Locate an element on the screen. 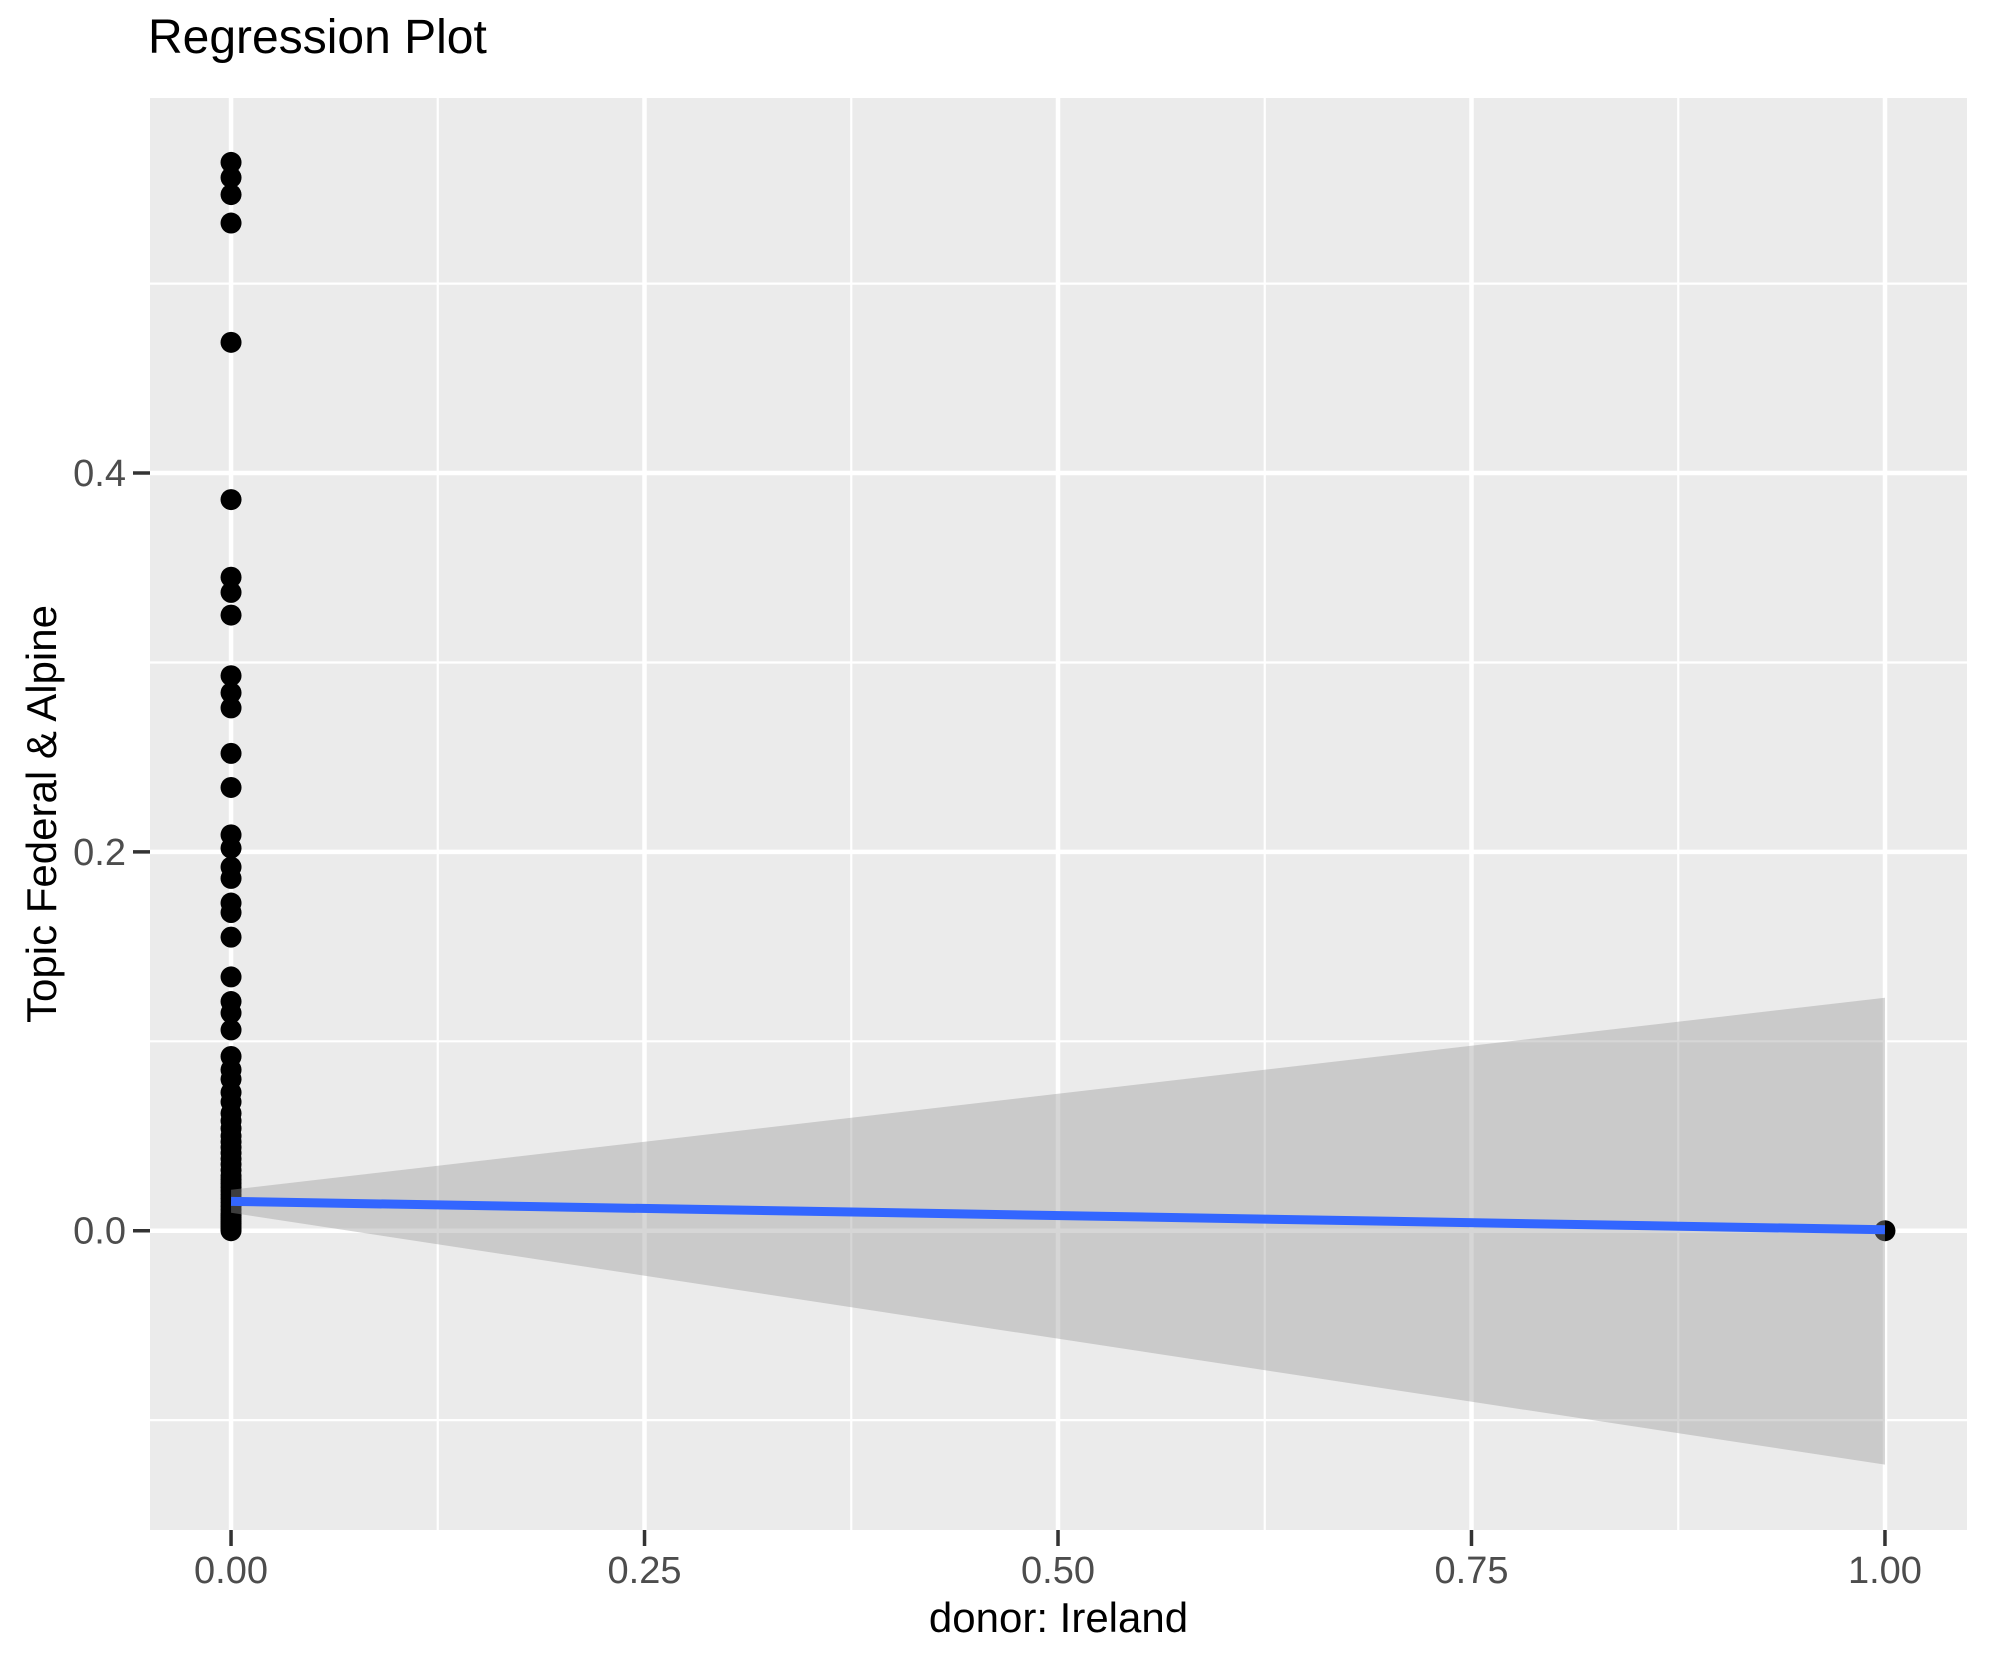 The width and height of the screenshot is (1990, 1665). y-axis-title: Topic Federal & Alpine is located at coordinates (41, 814).